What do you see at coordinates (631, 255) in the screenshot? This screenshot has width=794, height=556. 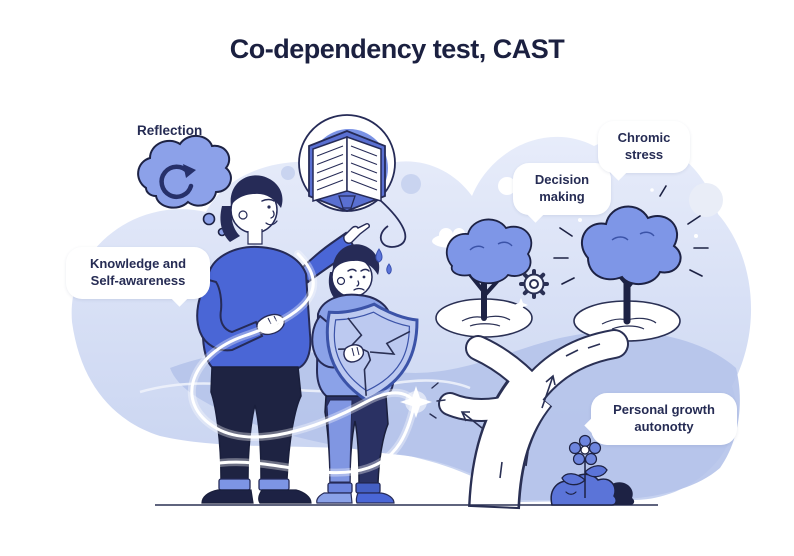 I see `right-tree` at bounding box center [631, 255].